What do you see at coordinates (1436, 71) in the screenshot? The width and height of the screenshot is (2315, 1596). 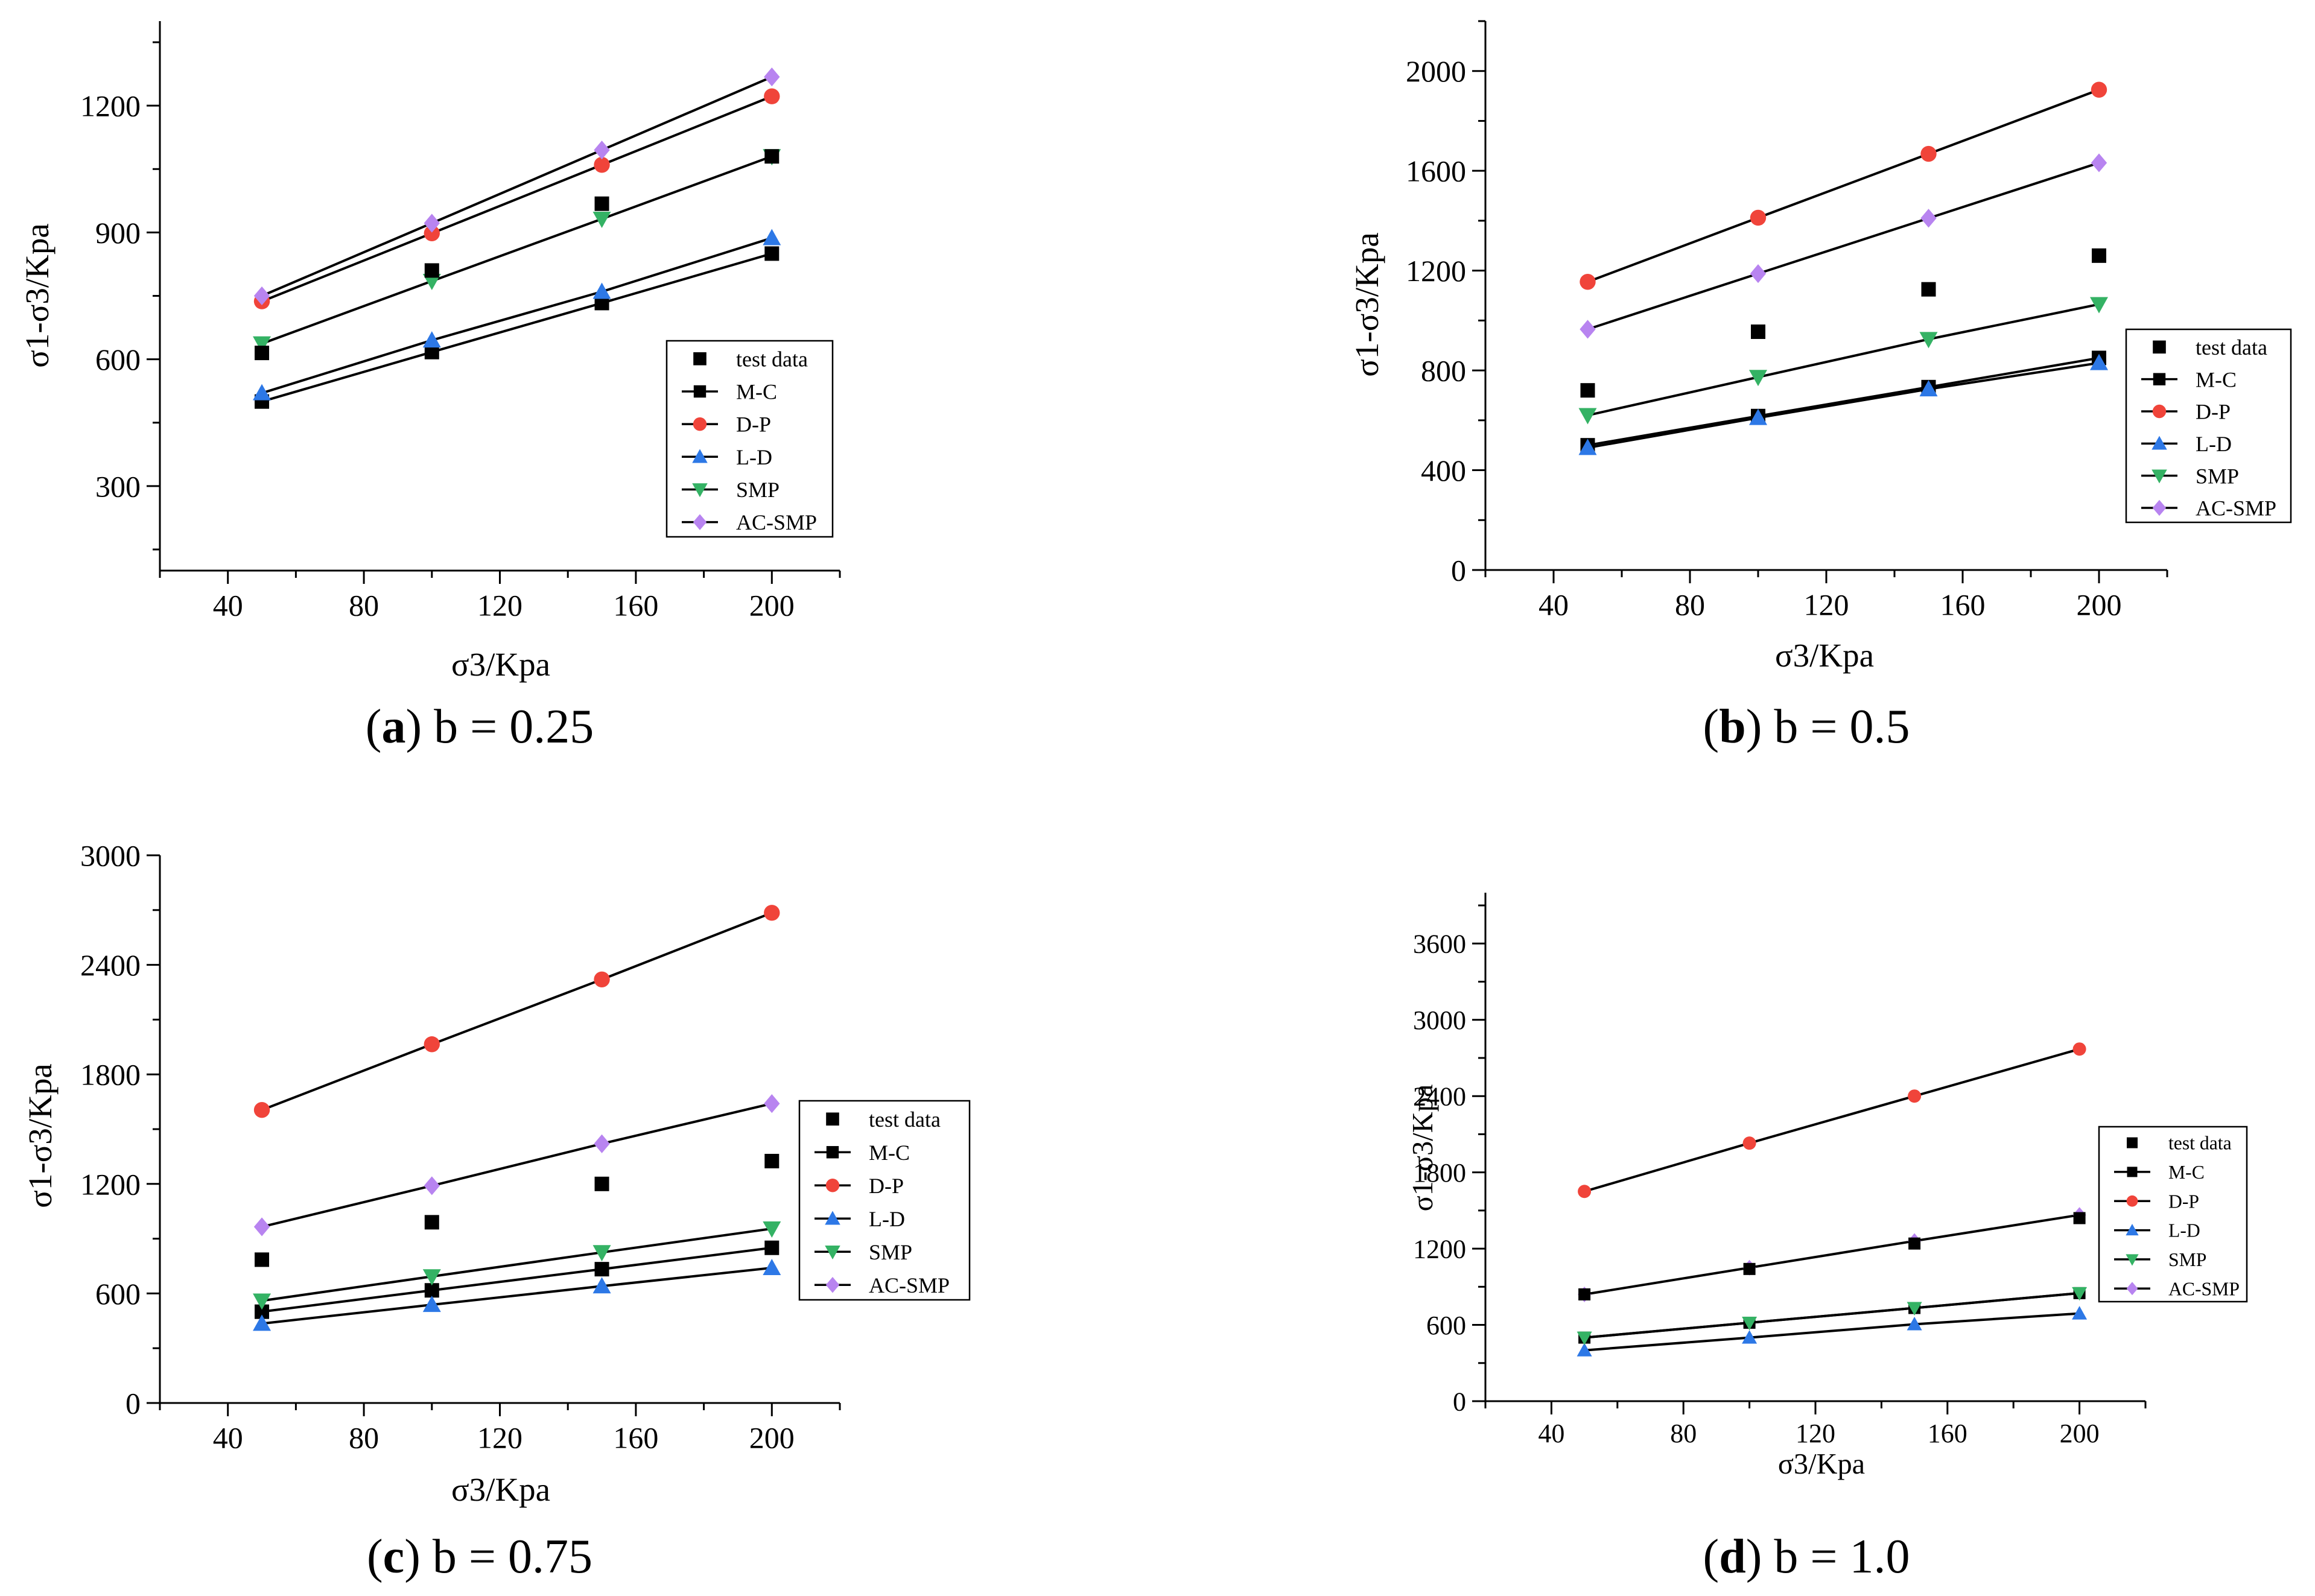 I see `chart-b-y-tick-label: 2000` at bounding box center [1436, 71].